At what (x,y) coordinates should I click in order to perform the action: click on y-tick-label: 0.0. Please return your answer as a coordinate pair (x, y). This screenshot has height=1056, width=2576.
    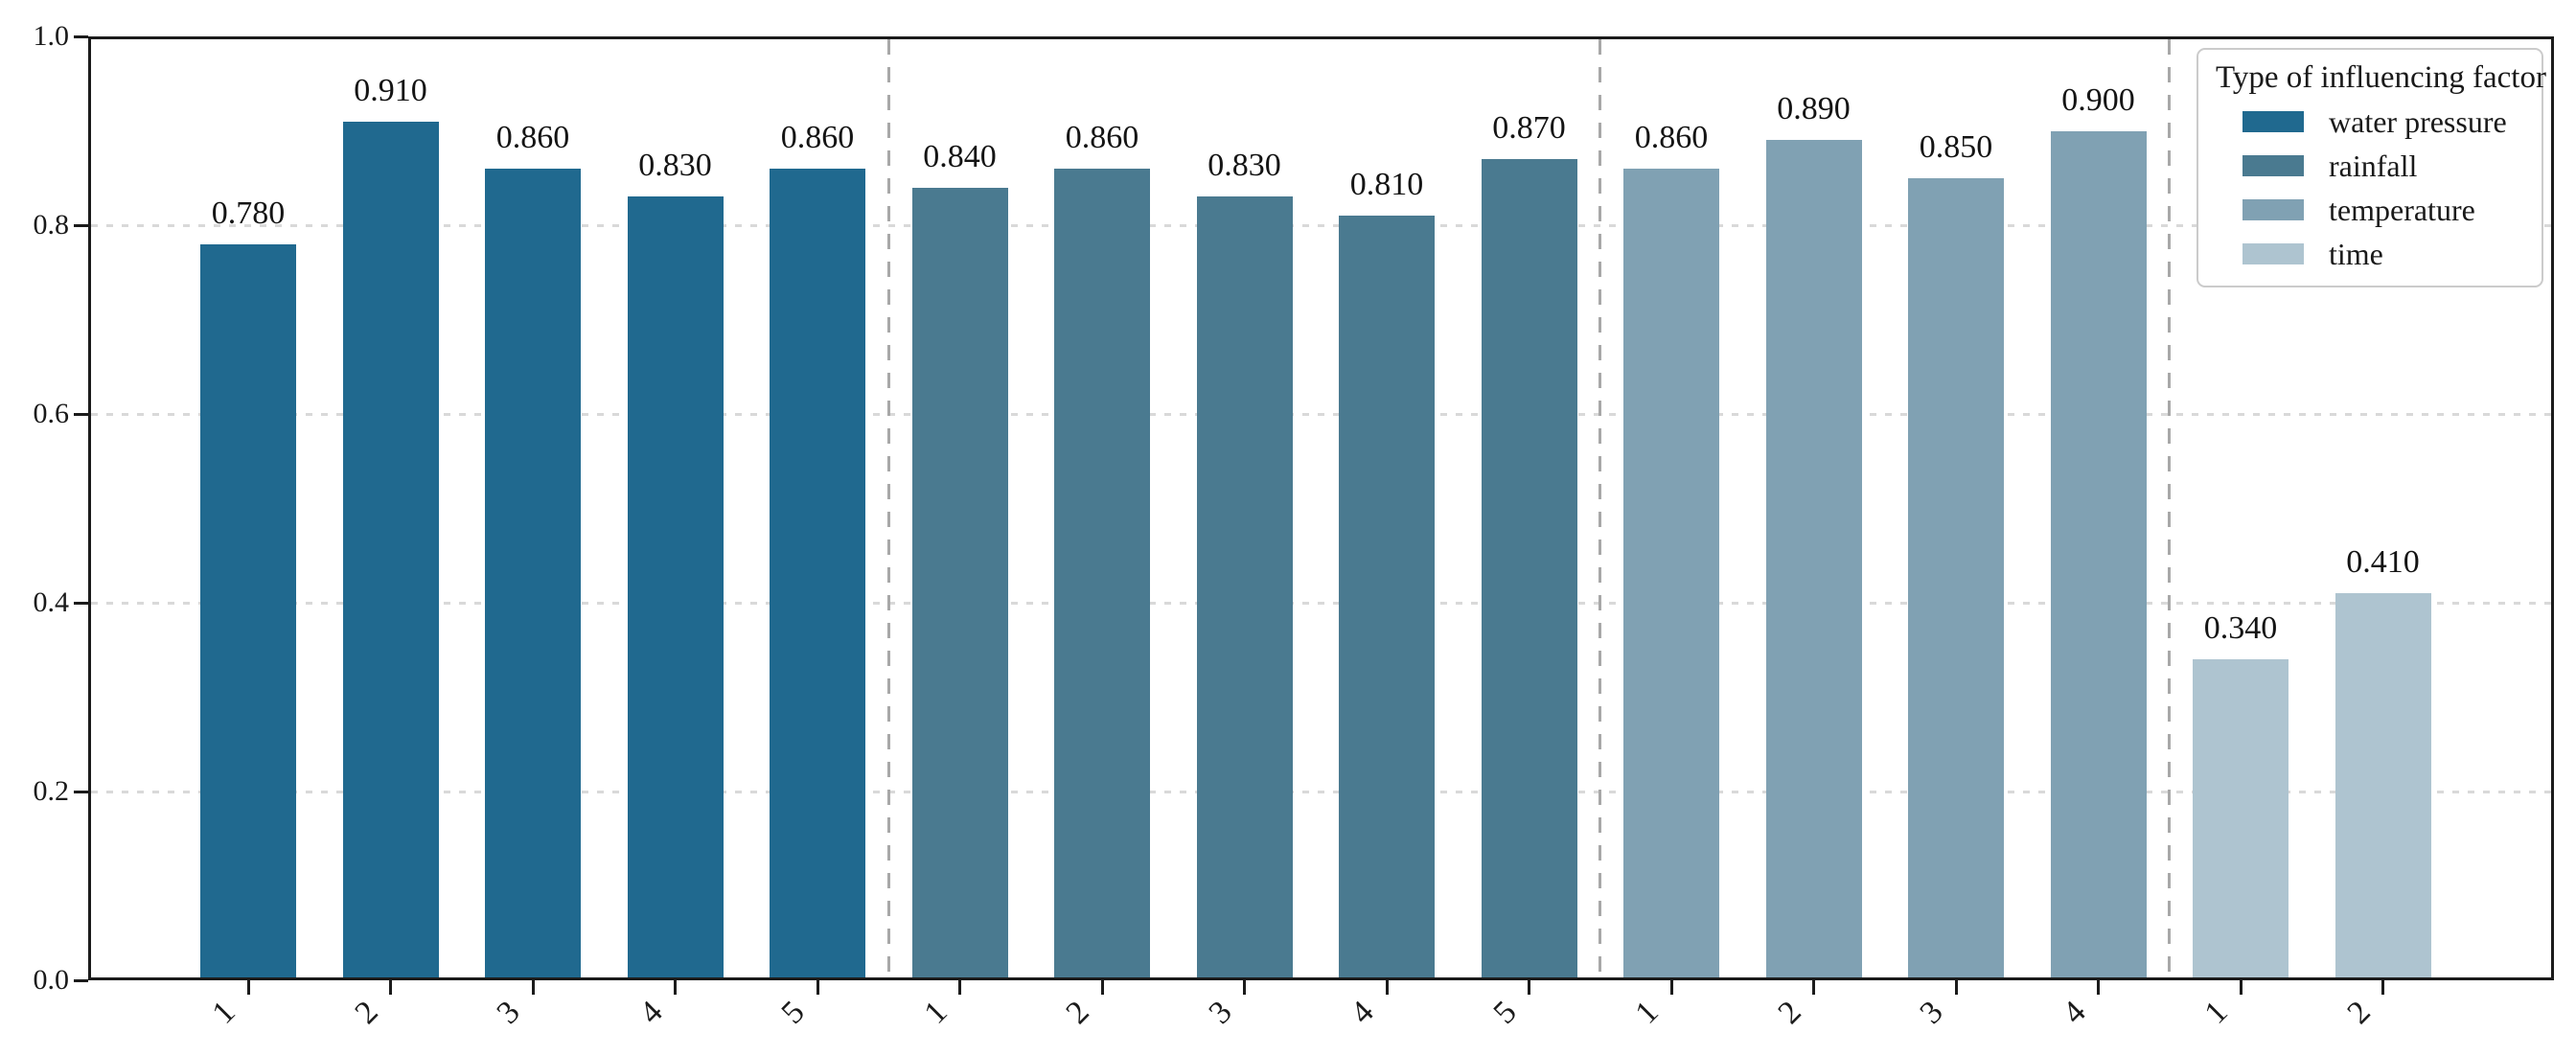
    Looking at the image, I should click on (51, 980).